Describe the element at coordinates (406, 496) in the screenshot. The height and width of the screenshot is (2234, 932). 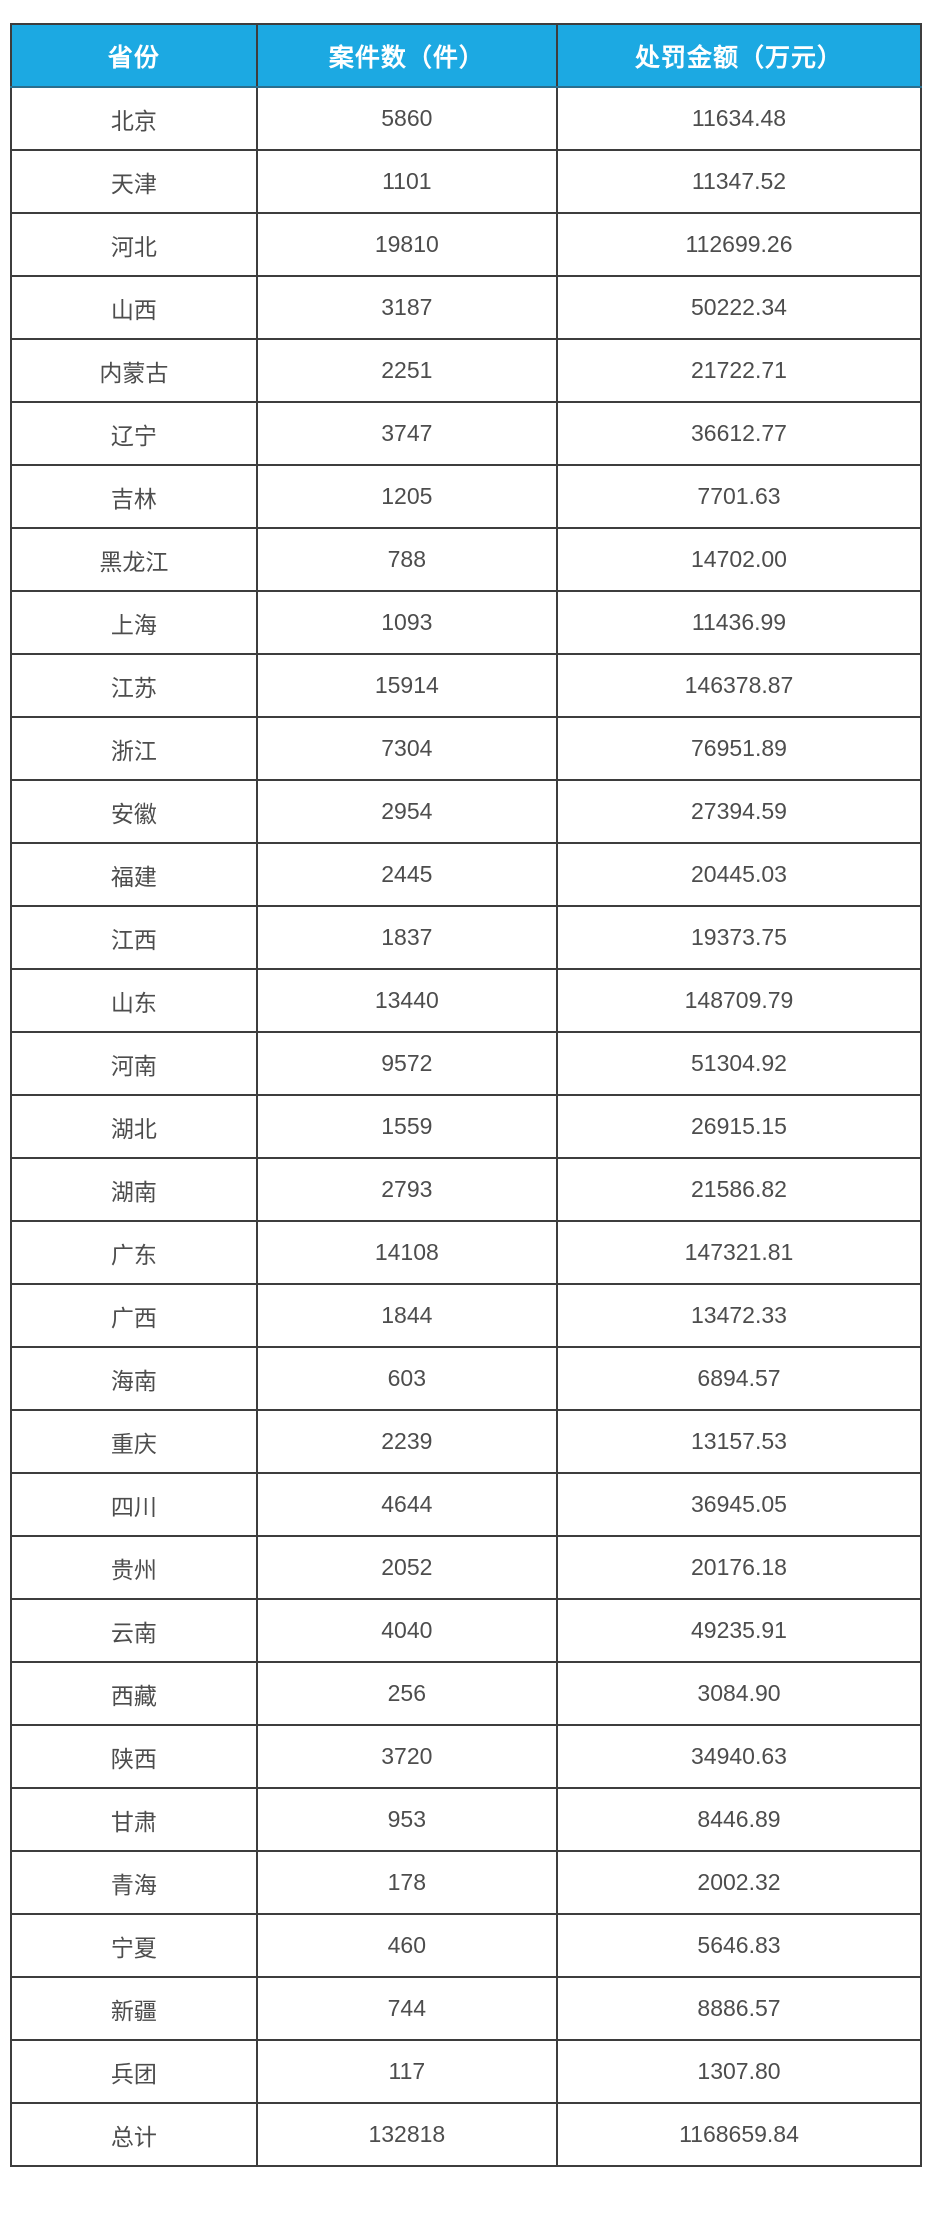
I see `cell-case-count: 1205` at that location.